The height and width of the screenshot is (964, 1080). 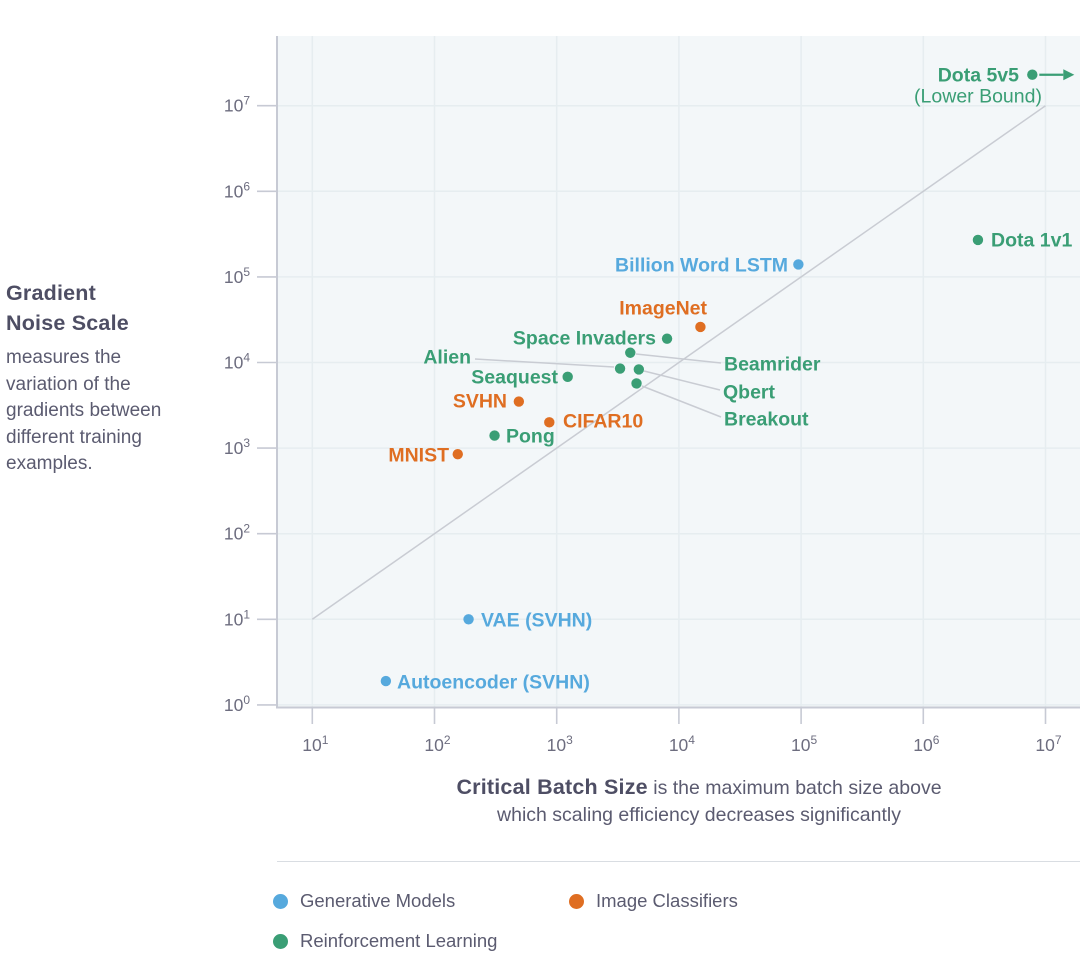 What do you see at coordinates (536, 621) in the screenshot?
I see `point-label-vae-svhn-: VAE (SVHN)` at bounding box center [536, 621].